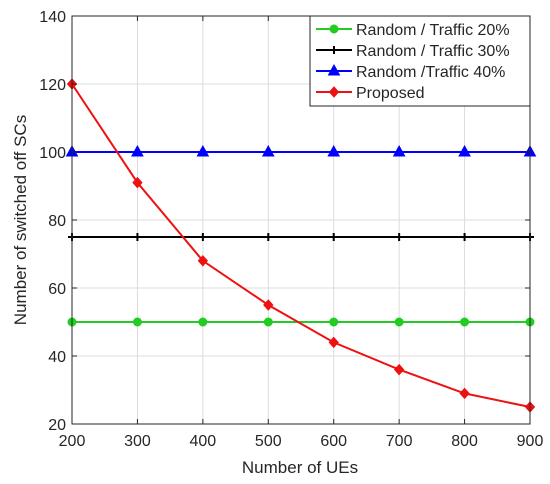 The image size is (550, 484). What do you see at coordinates (20, 220) in the screenshot?
I see `y-axis-label: Number of switched off SCs` at bounding box center [20, 220].